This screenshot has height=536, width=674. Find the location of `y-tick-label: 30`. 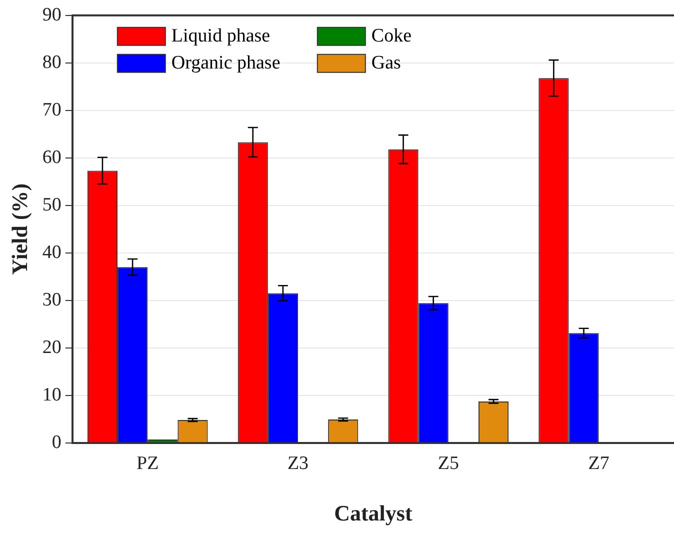

y-tick-label: 30 is located at coordinates (52, 299).